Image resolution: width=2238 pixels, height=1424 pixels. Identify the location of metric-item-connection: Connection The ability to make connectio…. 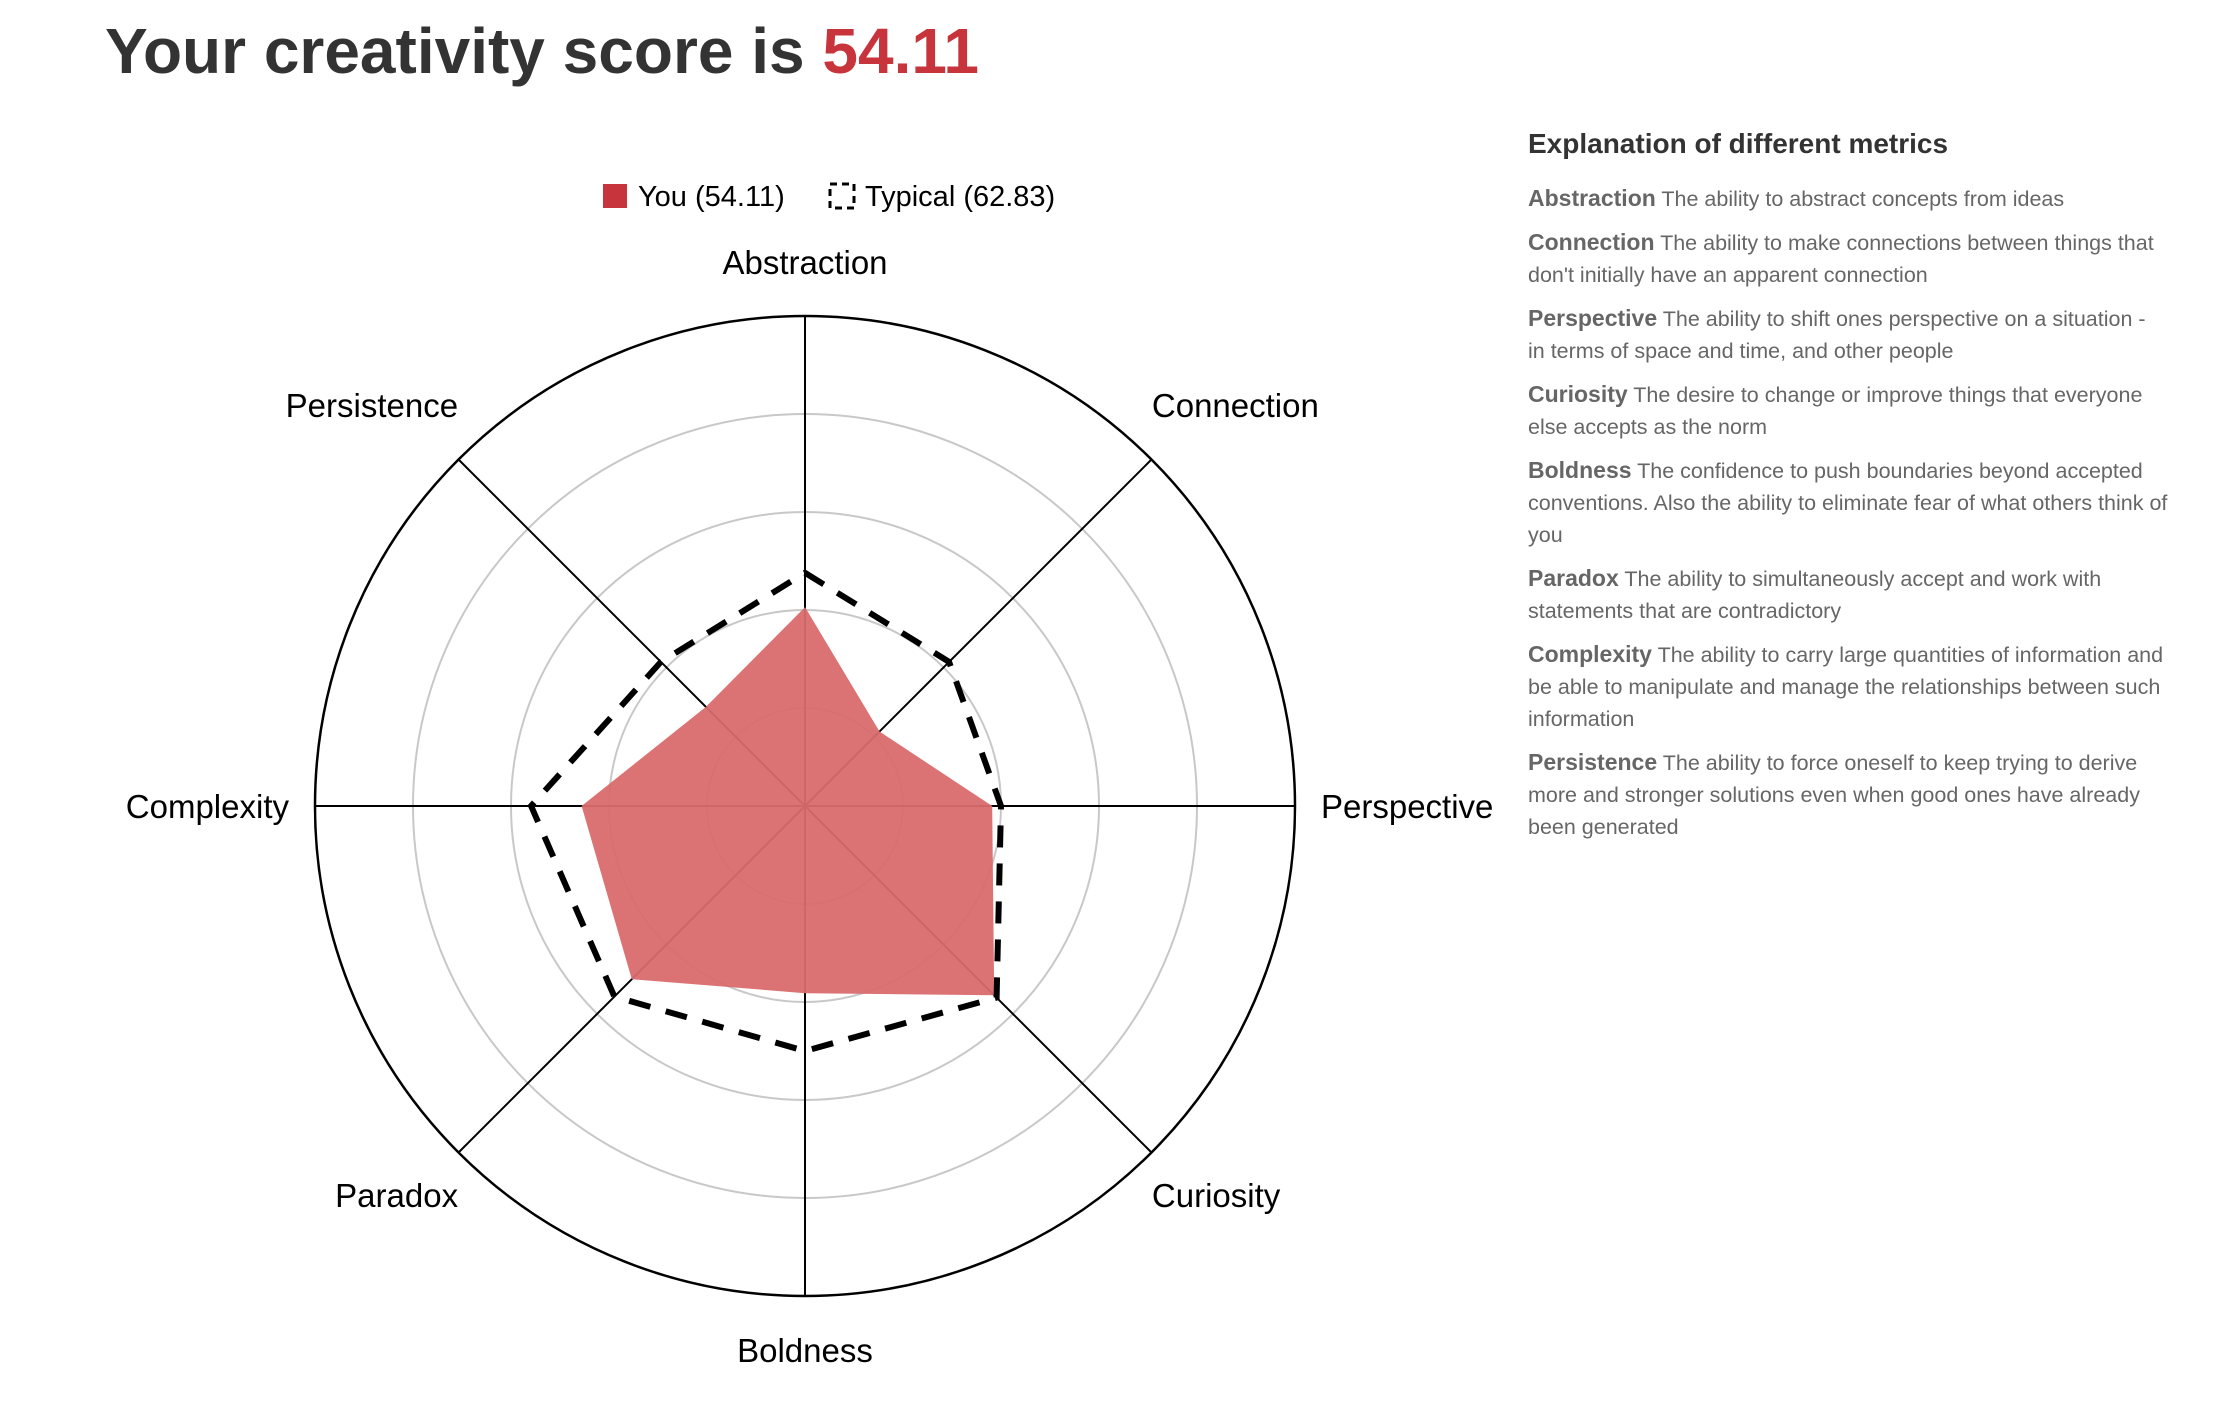
(1848, 258).